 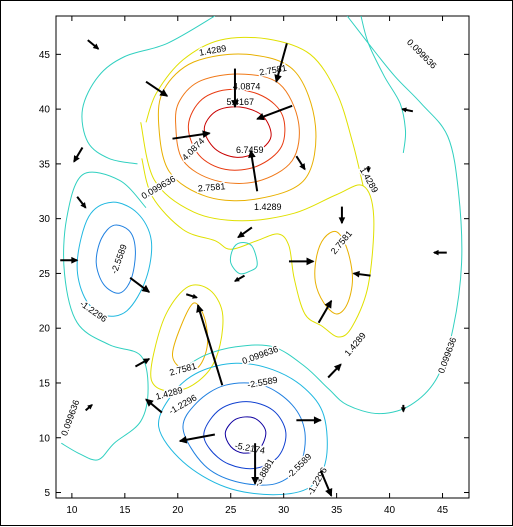 What do you see at coordinates (45, 164) in the screenshot?
I see `y-tick-label-6: 35` at bounding box center [45, 164].